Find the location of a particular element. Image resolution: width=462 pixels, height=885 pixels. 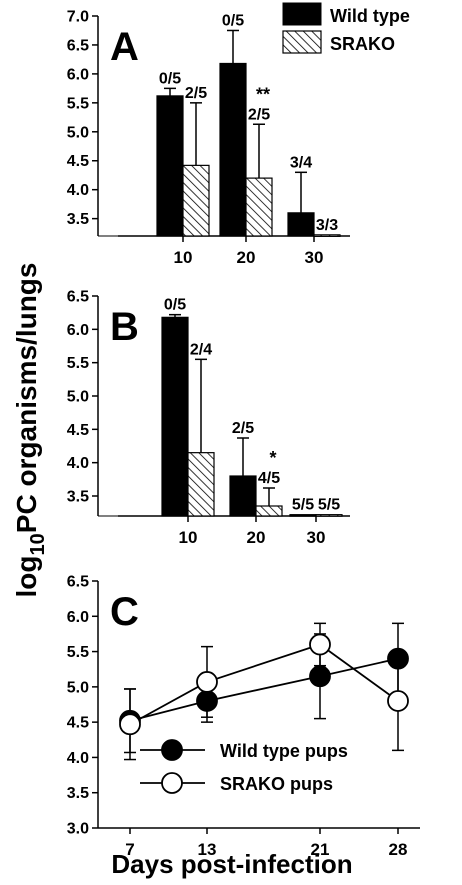

legend-marker-wild-type-pups is located at coordinates (172, 750).